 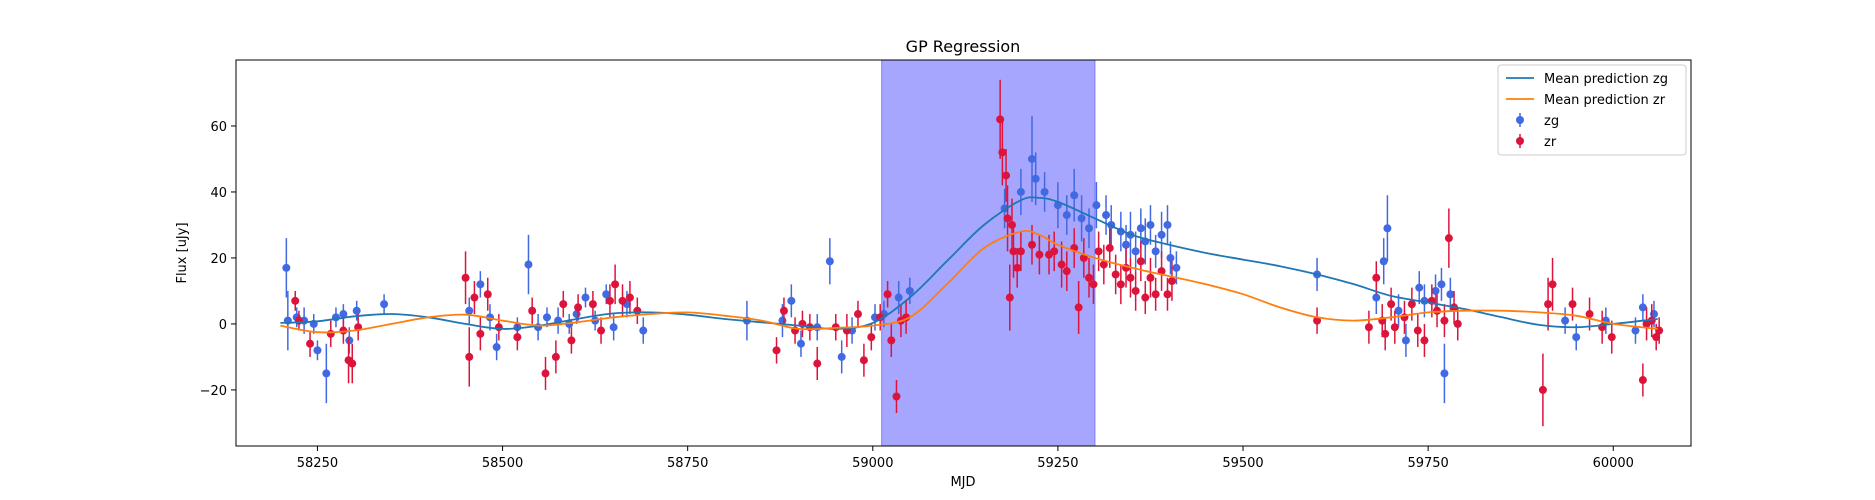 What do you see at coordinates (1605, 100) in the screenshot?
I see `legend-label: Mean prediction zr` at bounding box center [1605, 100].